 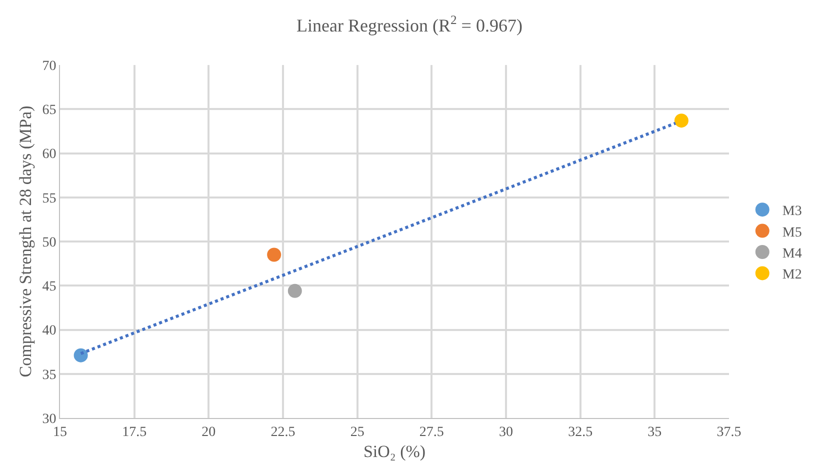 I want to click on legend-label: M5, so click(x=792, y=232).